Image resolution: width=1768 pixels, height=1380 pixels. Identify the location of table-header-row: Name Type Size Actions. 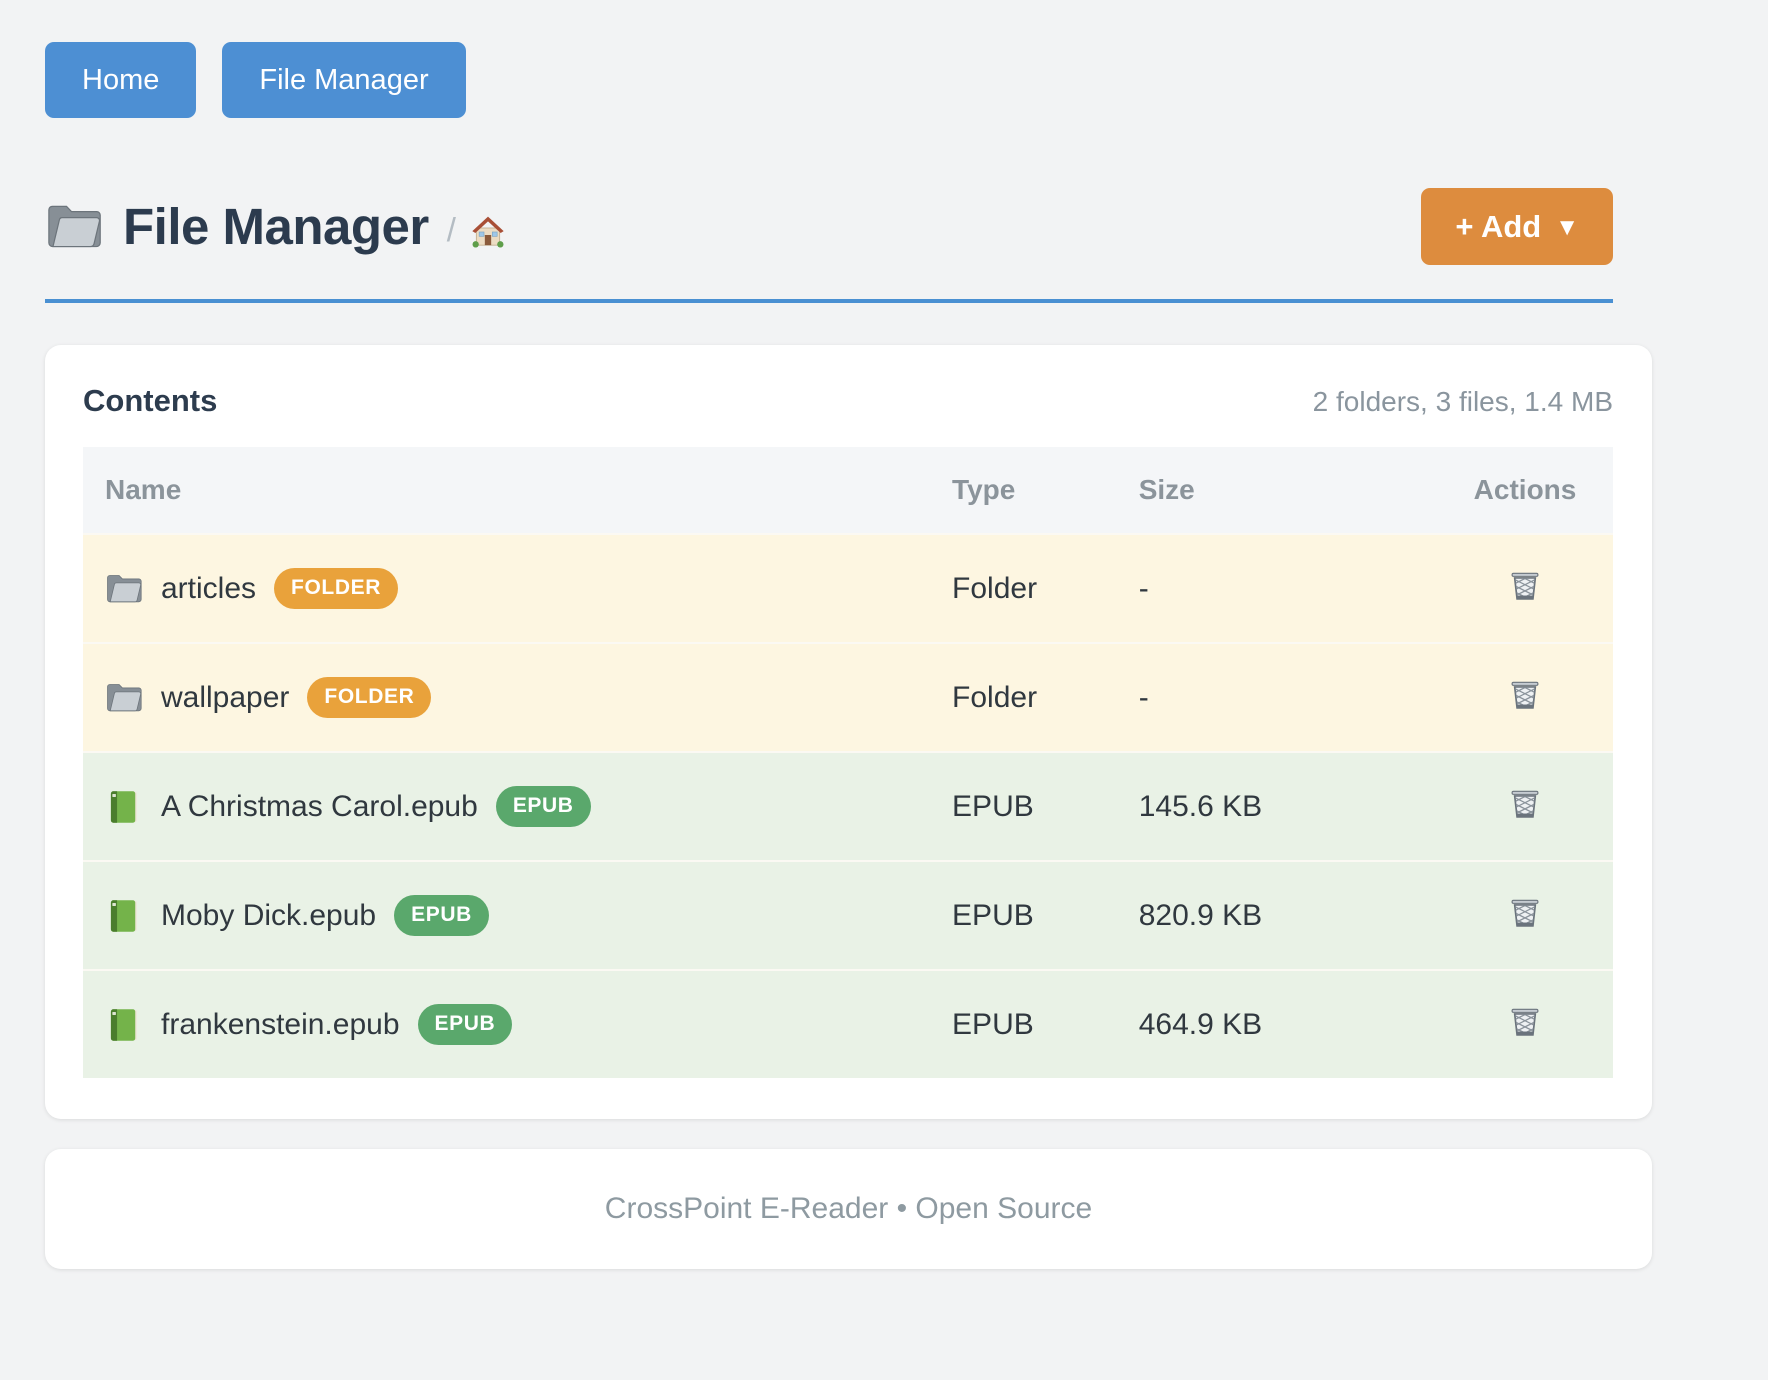
(848, 490).